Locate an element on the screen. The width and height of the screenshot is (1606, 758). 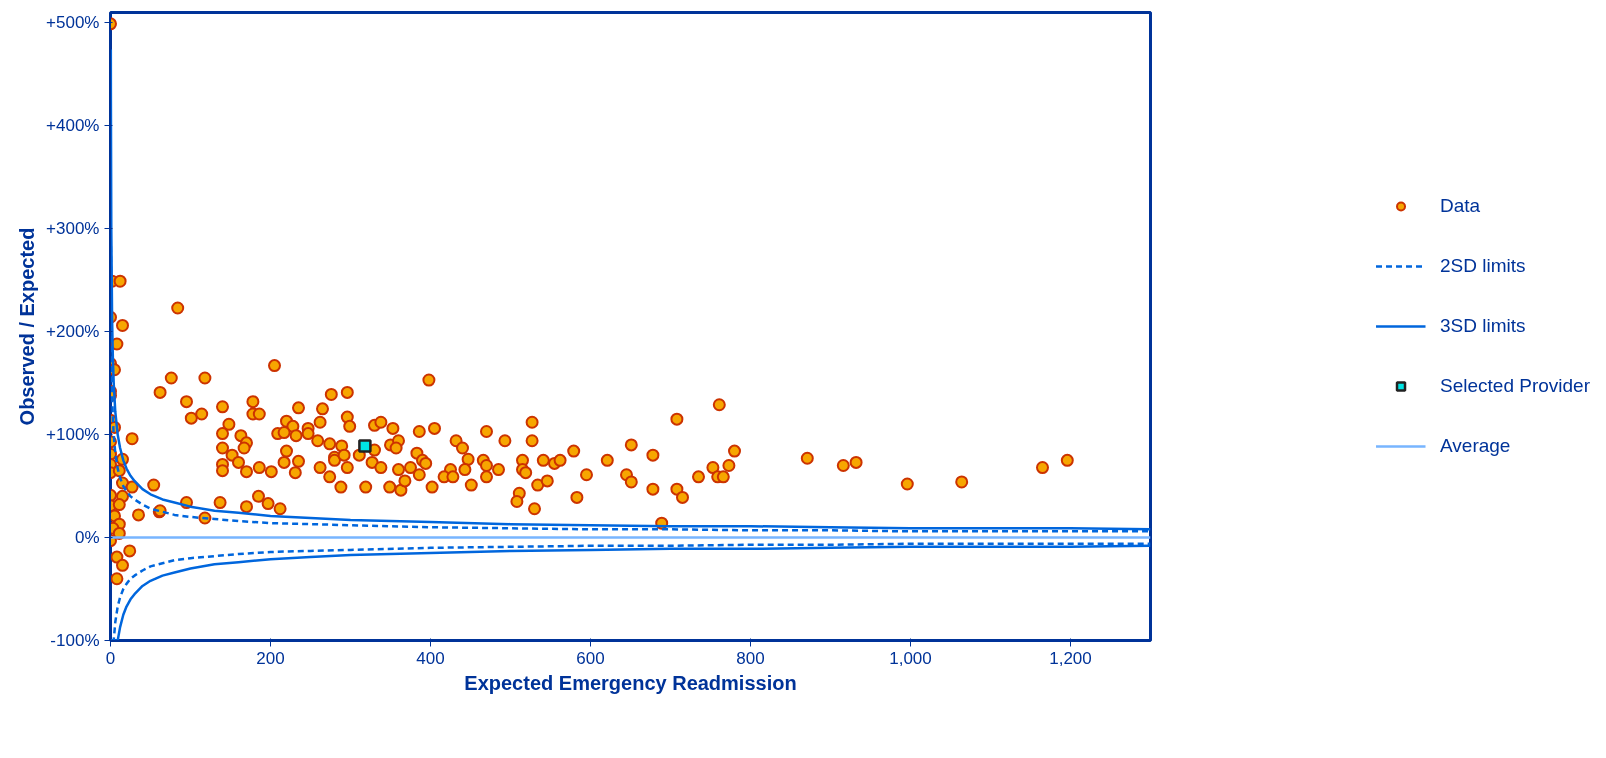
legend-label: Selected Provider is located at coordinates (1515, 386).